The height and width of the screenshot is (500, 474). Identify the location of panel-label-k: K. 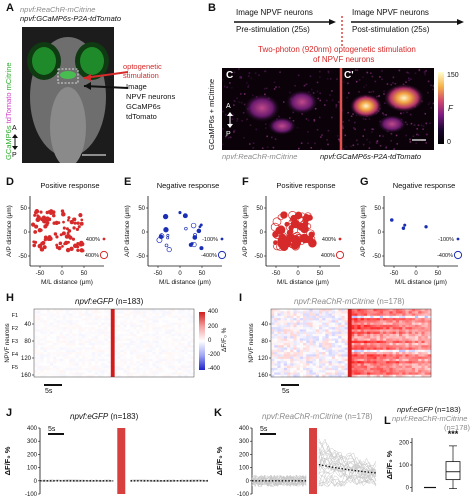
(218, 413).